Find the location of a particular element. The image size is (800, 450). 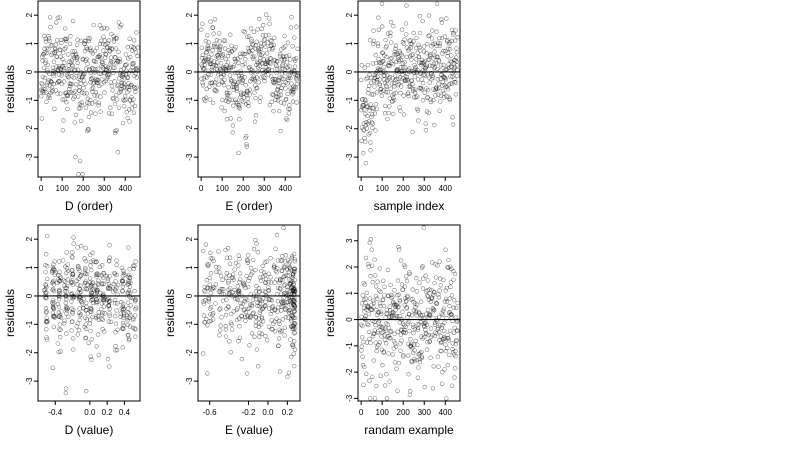

y-tick-label: -1 is located at coordinates (349, 100).